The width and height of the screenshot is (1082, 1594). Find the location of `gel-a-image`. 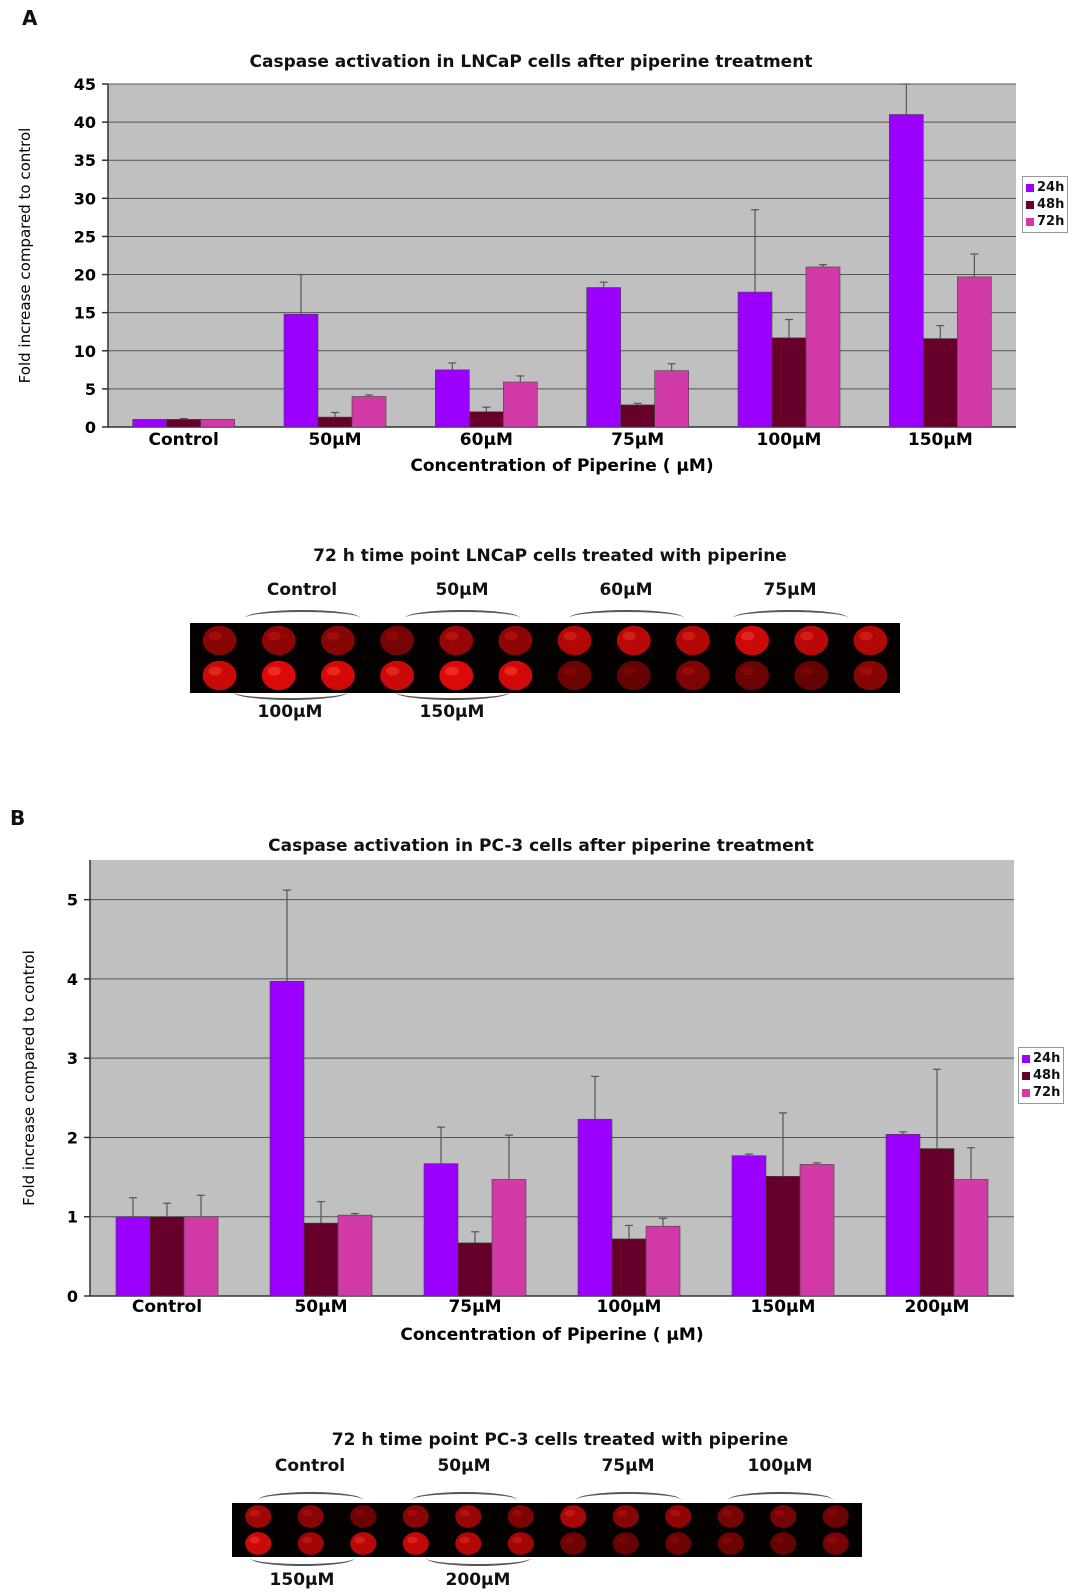

gel-a-image is located at coordinates (545, 658).